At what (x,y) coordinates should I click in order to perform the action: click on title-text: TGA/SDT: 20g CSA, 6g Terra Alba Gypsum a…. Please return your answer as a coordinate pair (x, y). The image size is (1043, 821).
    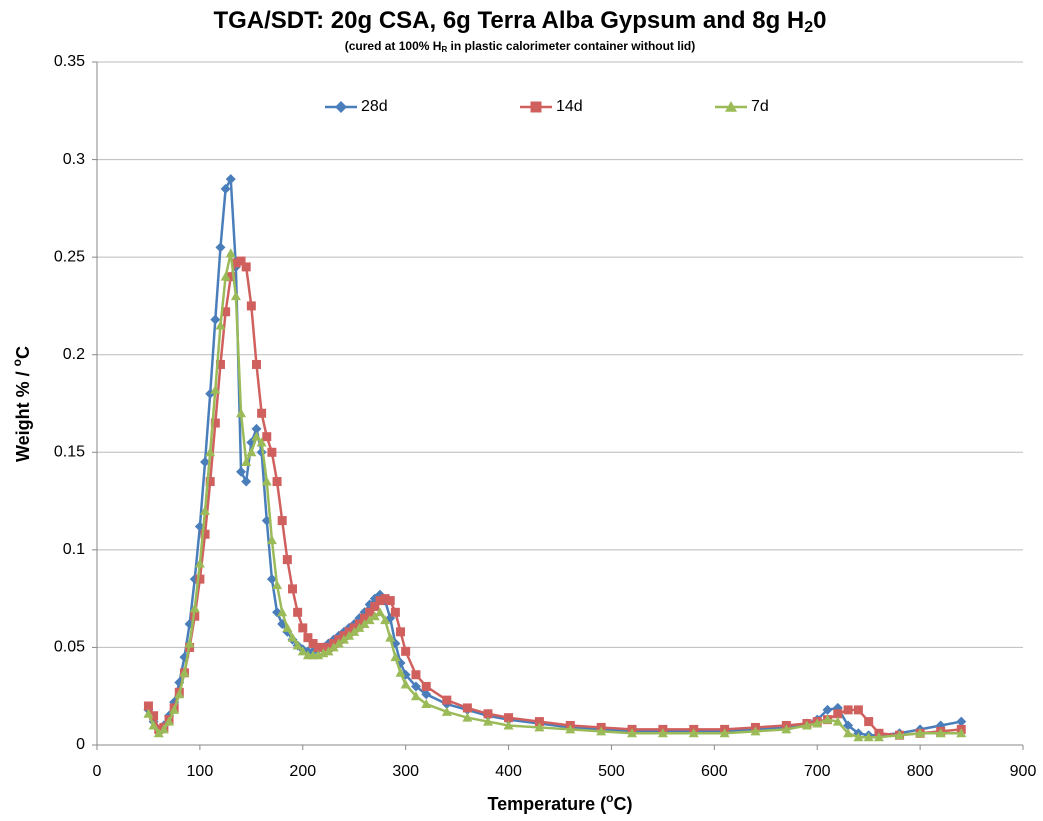
    Looking at the image, I should click on (508, 20).